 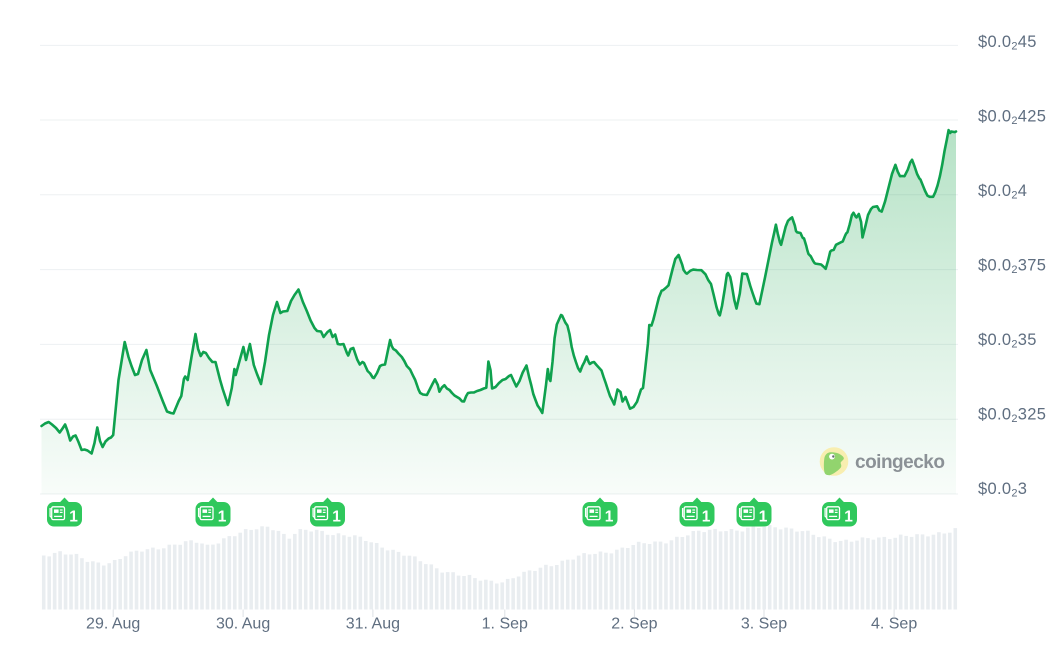 I want to click on svg-text: 2. Sep, so click(x=634, y=624).